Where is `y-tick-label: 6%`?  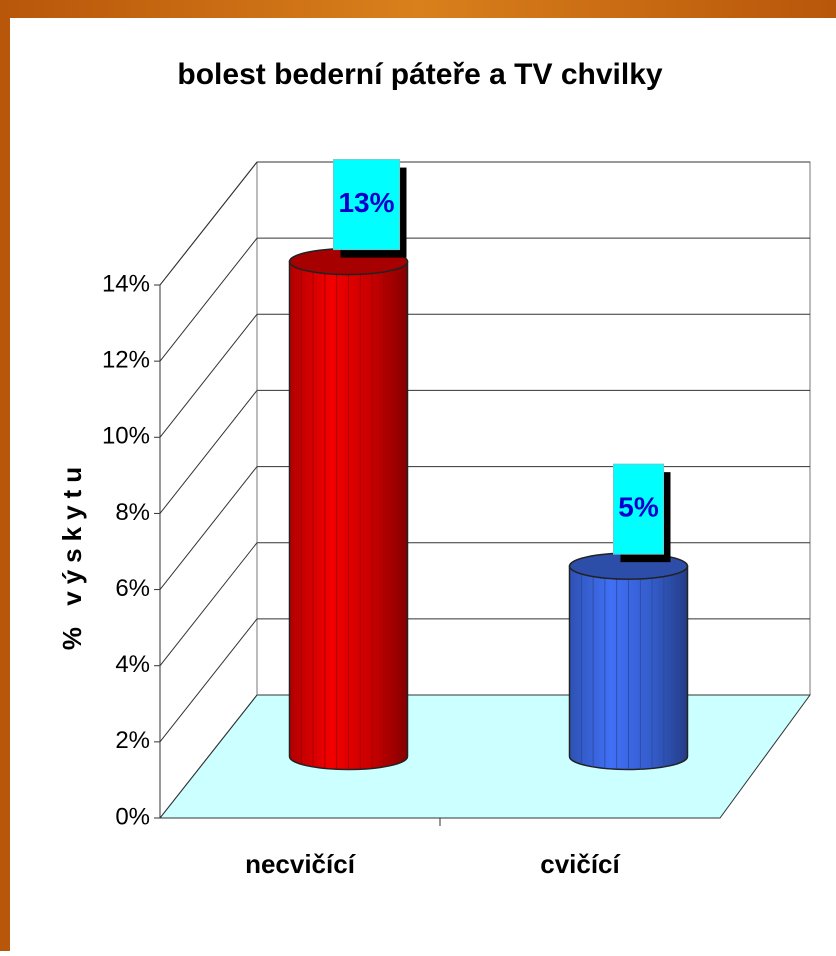
y-tick-label: 6% is located at coordinates (132, 588).